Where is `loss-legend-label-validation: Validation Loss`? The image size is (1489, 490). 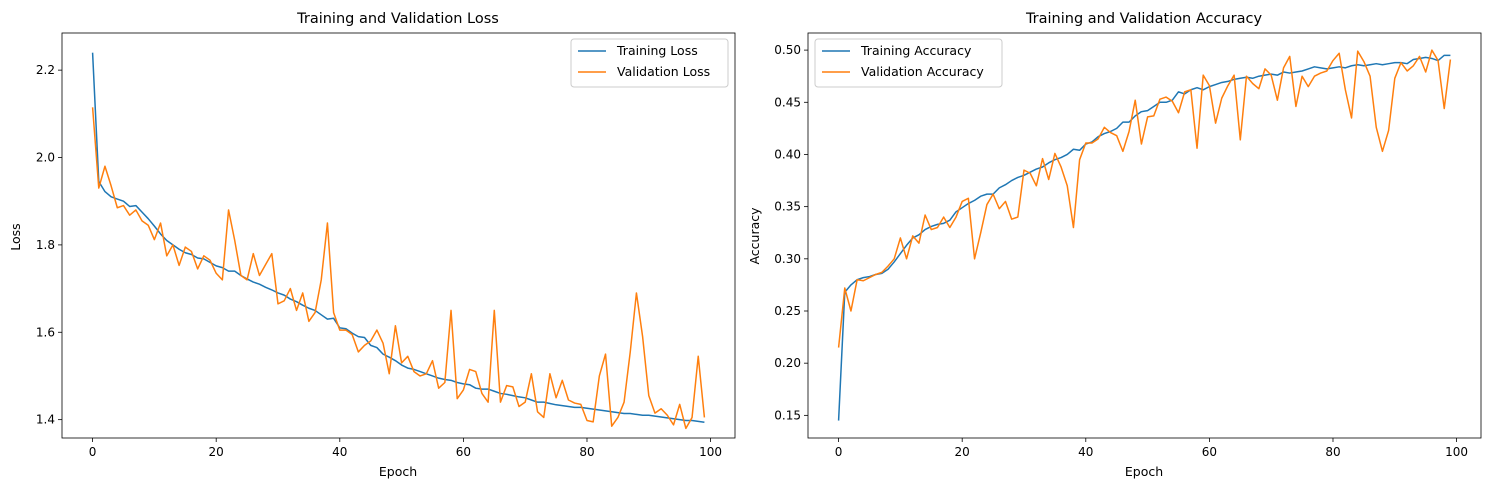 loss-legend-label-validation: Validation Loss is located at coordinates (663, 71).